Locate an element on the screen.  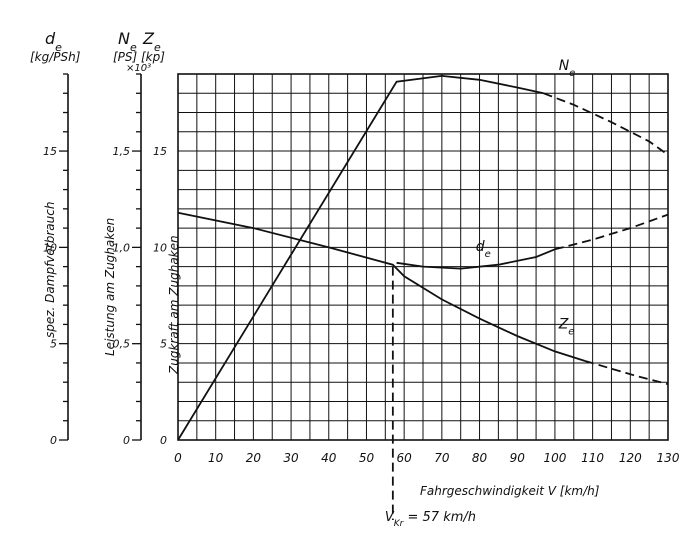
x-tick-label: 20 is located at coordinates (254, 458).